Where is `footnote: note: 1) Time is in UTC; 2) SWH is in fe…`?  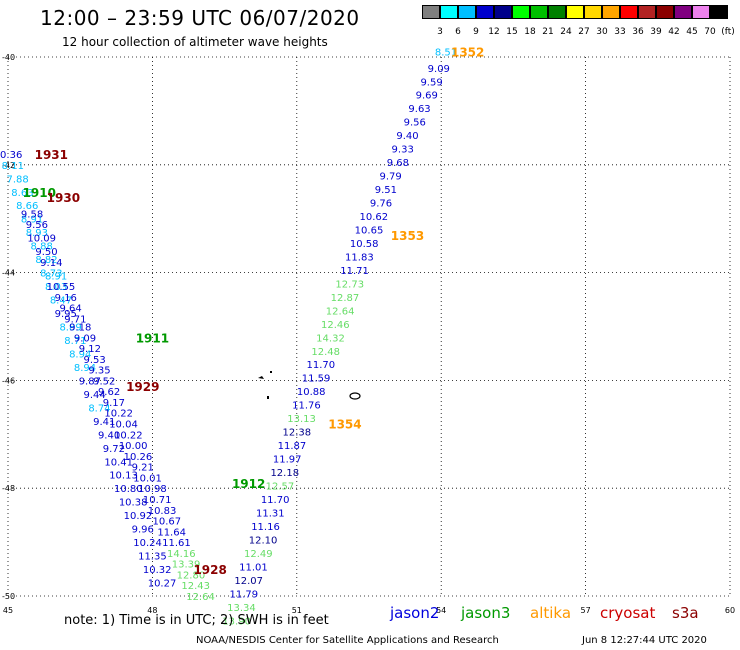 footnote: note: 1) Time is in UTC; 2) SWH is in fe… is located at coordinates (196, 620).